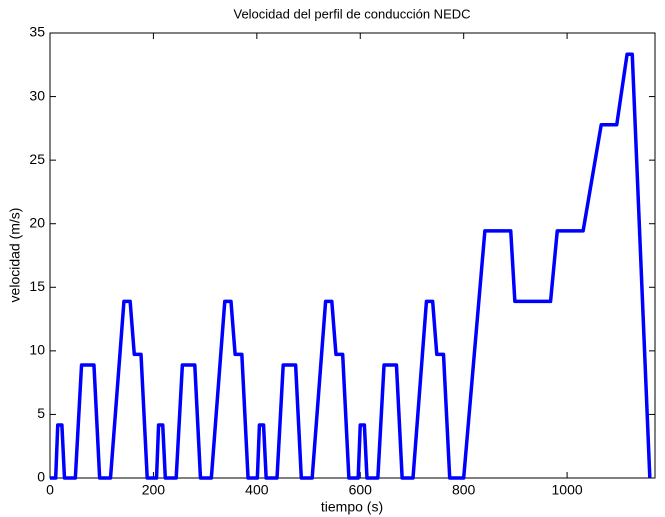 The width and height of the screenshot is (665, 517). I want to click on y-tick-label: 10, so click(37, 350).